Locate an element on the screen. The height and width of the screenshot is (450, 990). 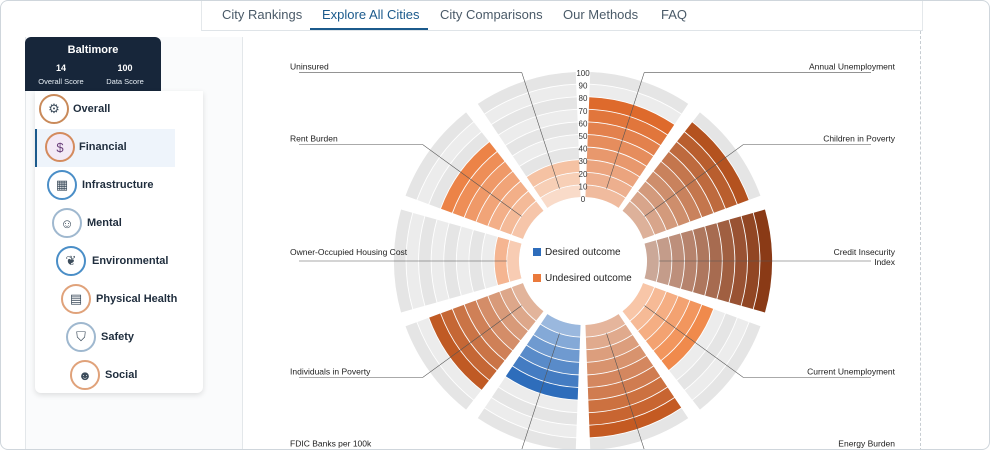
r-tick-label: 40 is located at coordinates (583, 149).